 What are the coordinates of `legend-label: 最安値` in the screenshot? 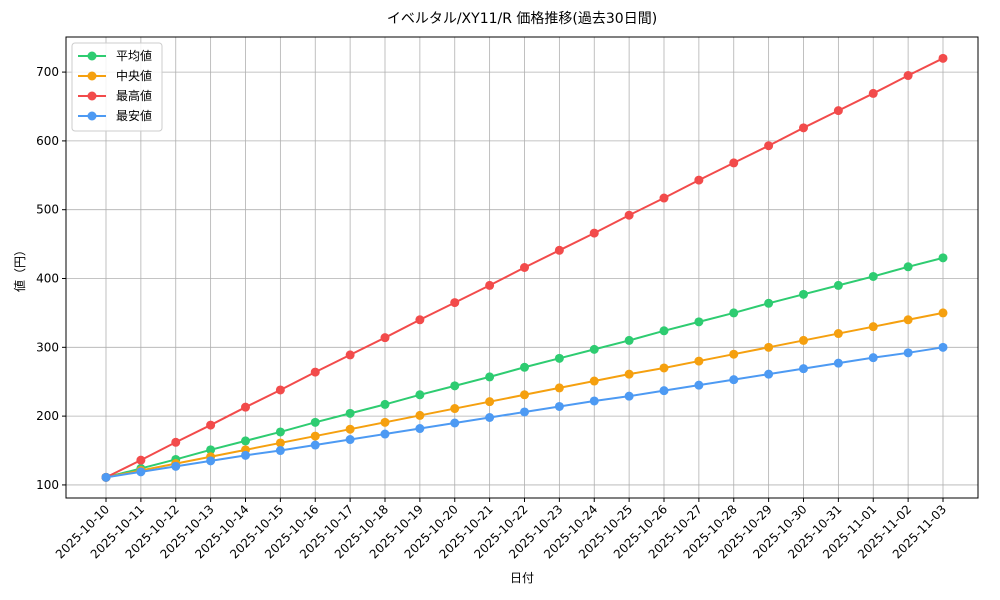 It's located at (134, 115).